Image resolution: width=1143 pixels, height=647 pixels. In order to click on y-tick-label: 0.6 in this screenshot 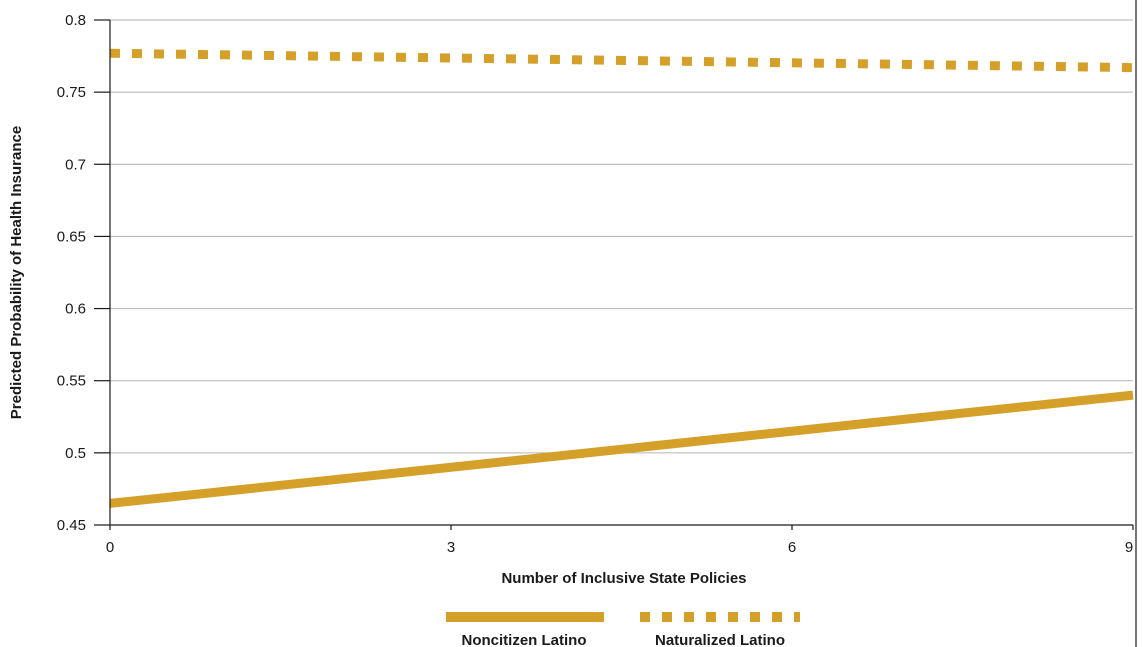, I will do `click(75, 309)`.